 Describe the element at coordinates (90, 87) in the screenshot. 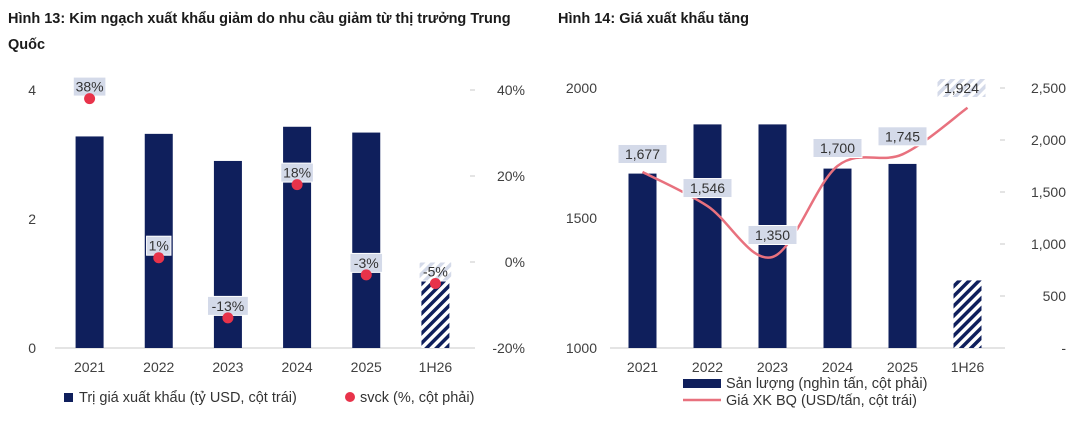

I see `svck-label-2021: 38%` at that location.